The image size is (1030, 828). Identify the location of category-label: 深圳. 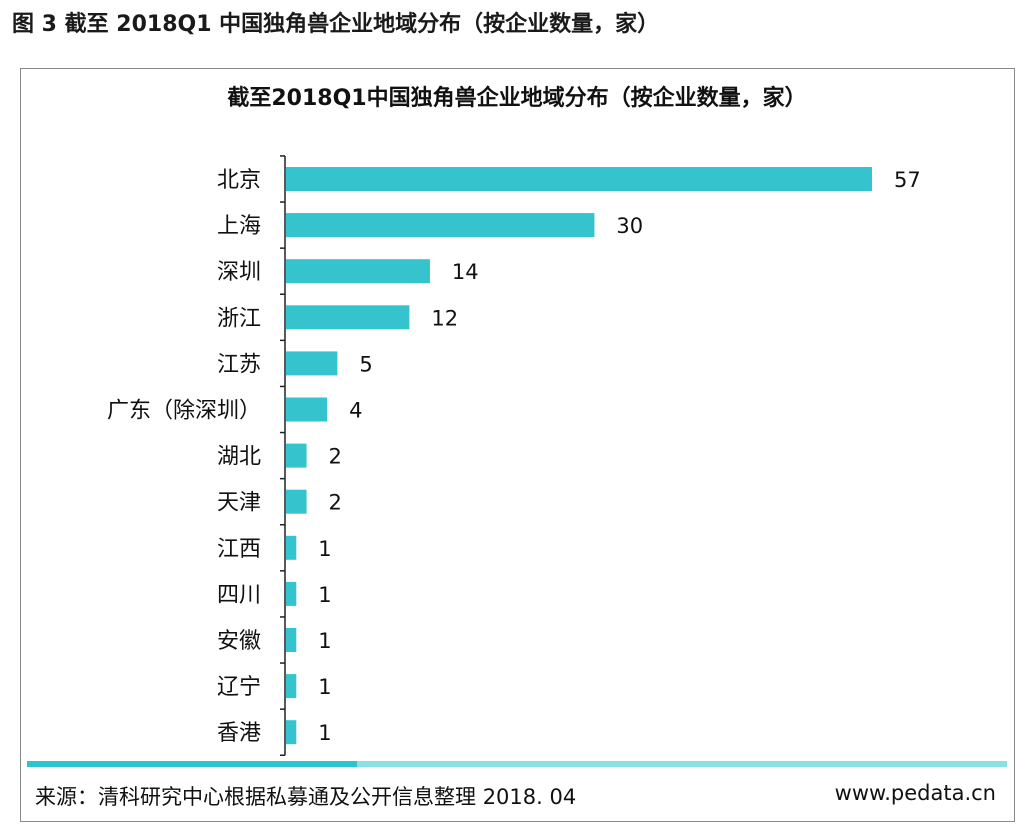
(239, 272).